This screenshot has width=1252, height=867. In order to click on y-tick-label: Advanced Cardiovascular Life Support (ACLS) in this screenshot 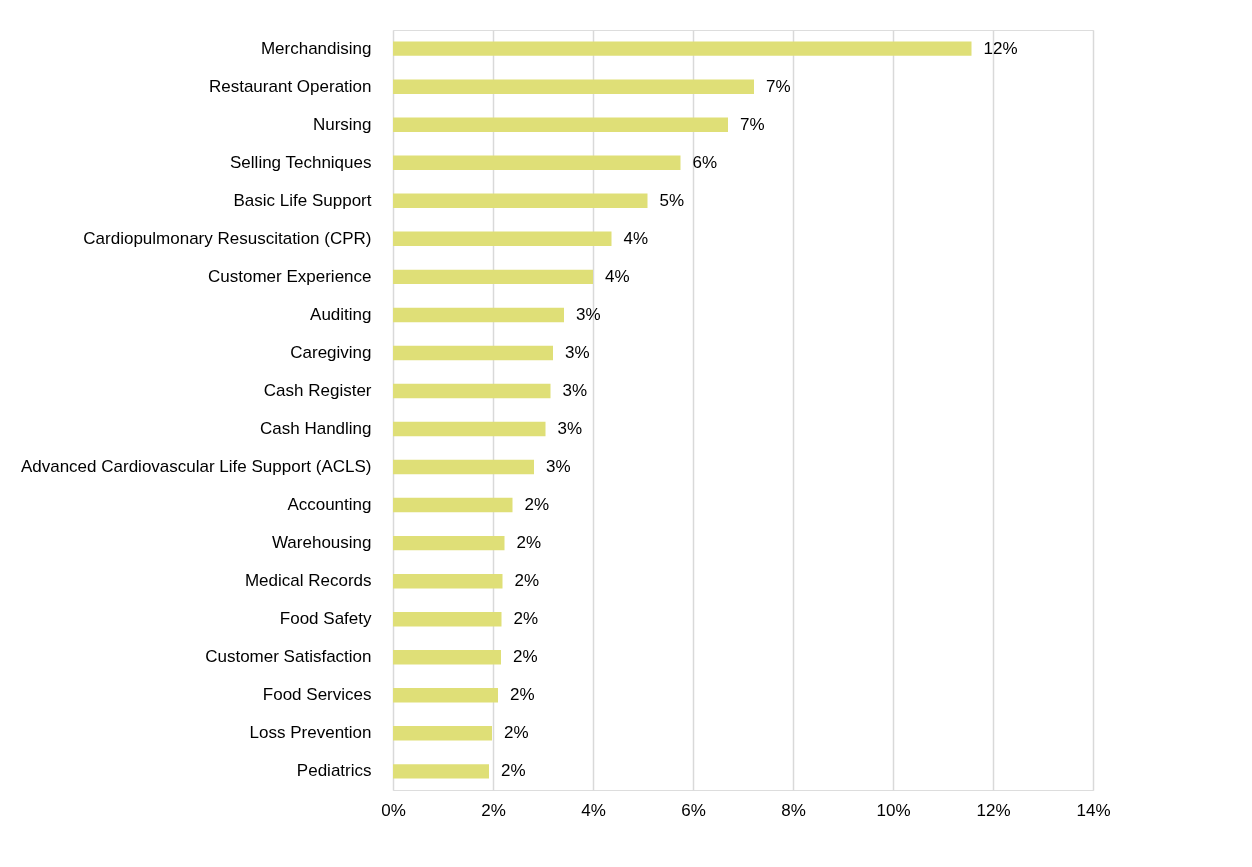, I will do `click(196, 467)`.